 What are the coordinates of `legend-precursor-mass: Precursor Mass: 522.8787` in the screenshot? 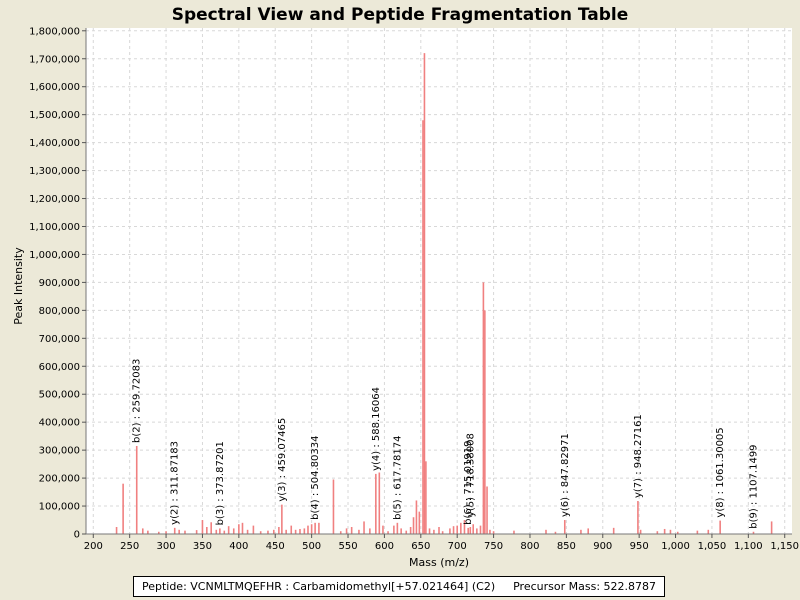 It's located at (585, 586).